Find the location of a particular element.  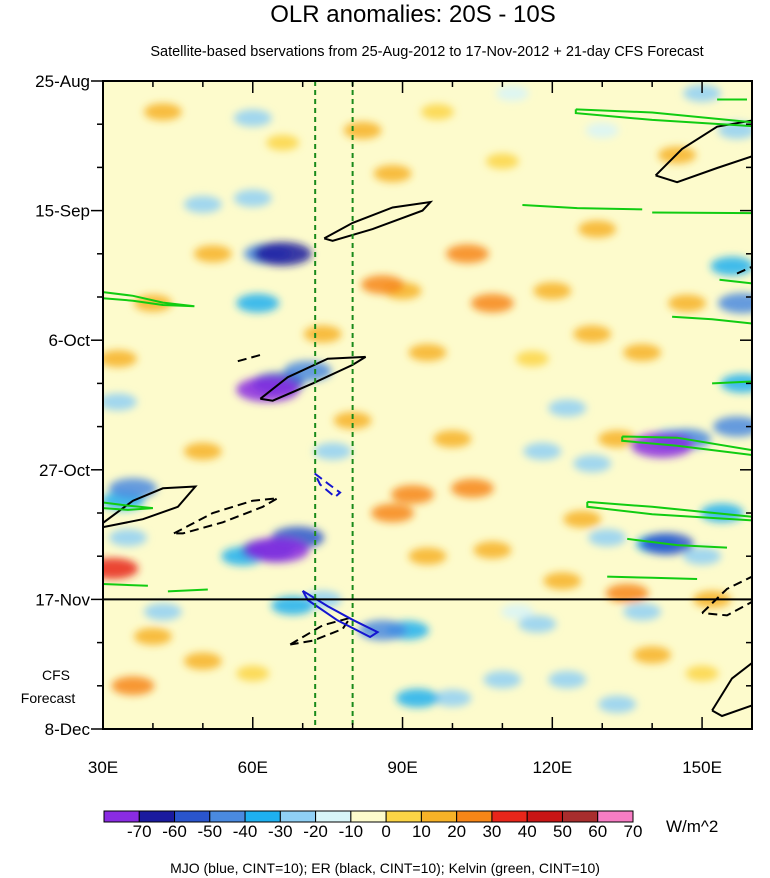

colorbar-label: -20 is located at coordinates (315, 831).